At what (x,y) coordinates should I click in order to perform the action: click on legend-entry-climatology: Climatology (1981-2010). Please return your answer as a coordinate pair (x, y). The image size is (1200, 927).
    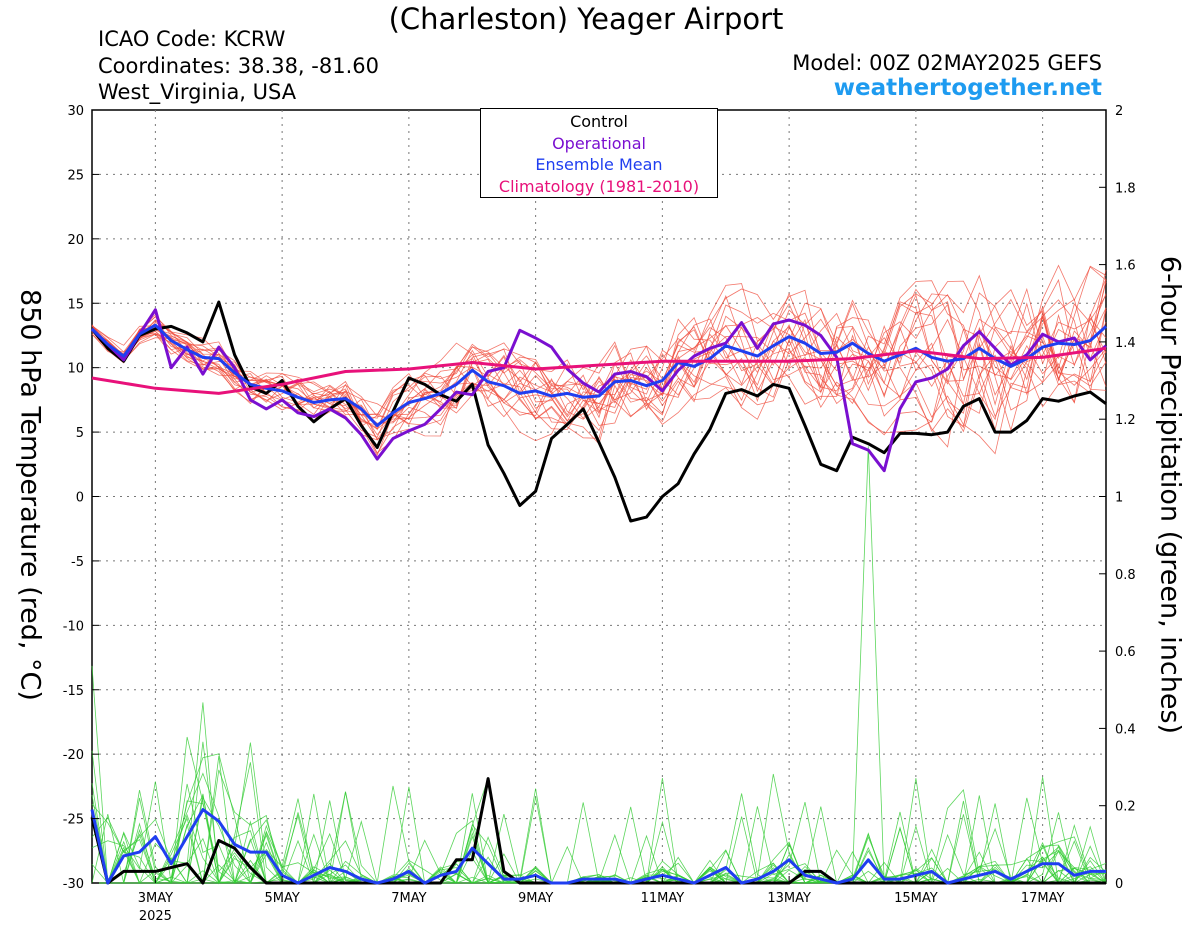
    Looking at the image, I should click on (599, 186).